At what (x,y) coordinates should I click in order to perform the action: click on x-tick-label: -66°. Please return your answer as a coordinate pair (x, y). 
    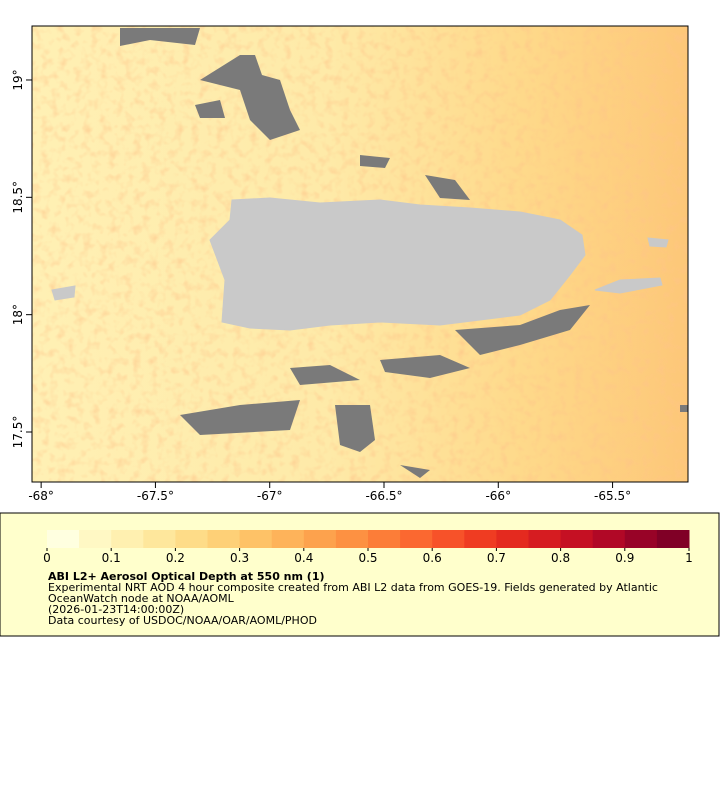
    Looking at the image, I should click on (498, 496).